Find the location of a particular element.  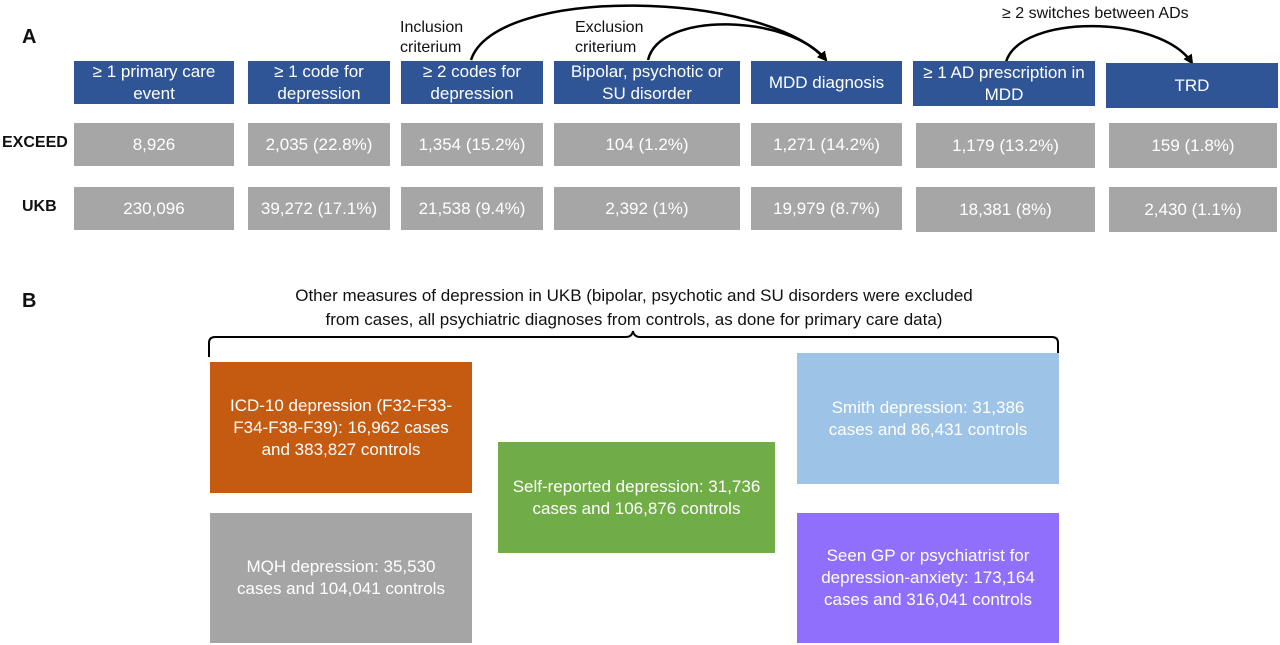

exceed-cell-3: 1,354 (15.2%) is located at coordinates (472, 144).